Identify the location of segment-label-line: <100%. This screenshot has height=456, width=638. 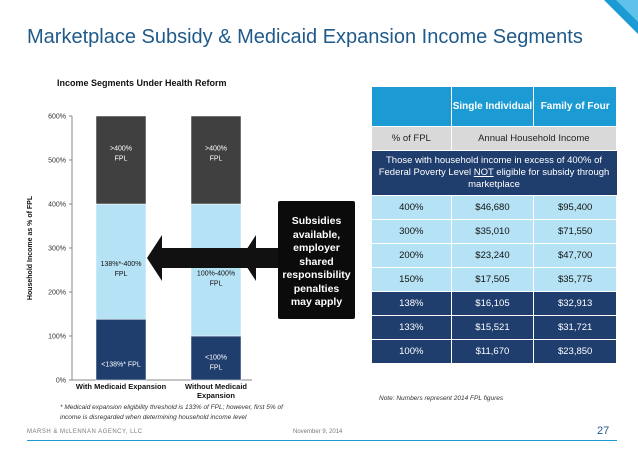
(216, 358).